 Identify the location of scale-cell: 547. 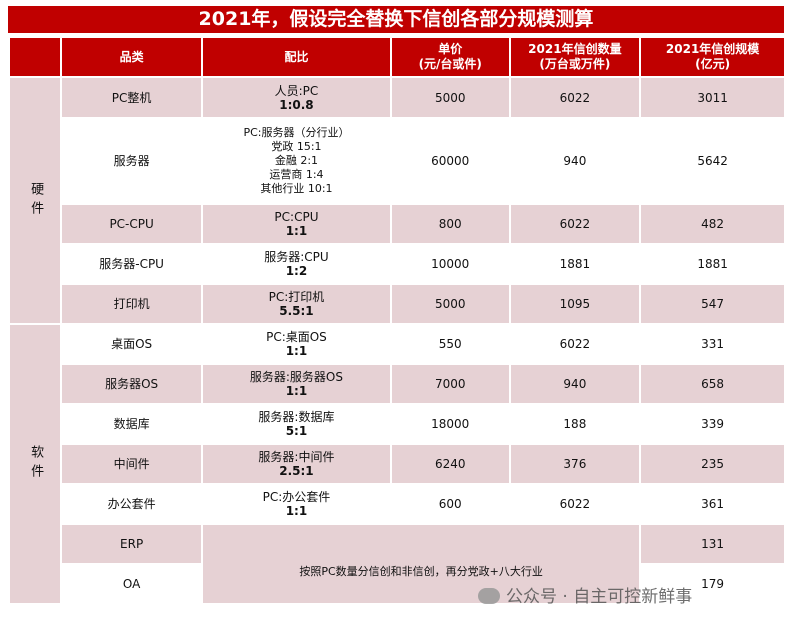
(712, 304).